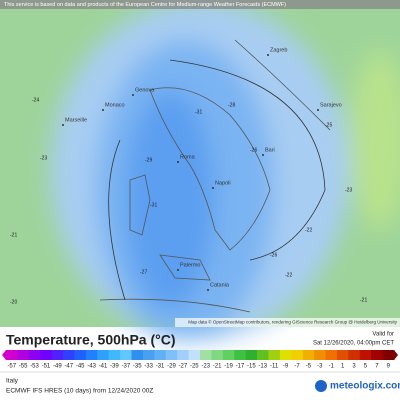 The image size is (400, 400). Describe the element at coordinates (309, 367) in the screenshot. I see `colorbar-label: -5` at that location.